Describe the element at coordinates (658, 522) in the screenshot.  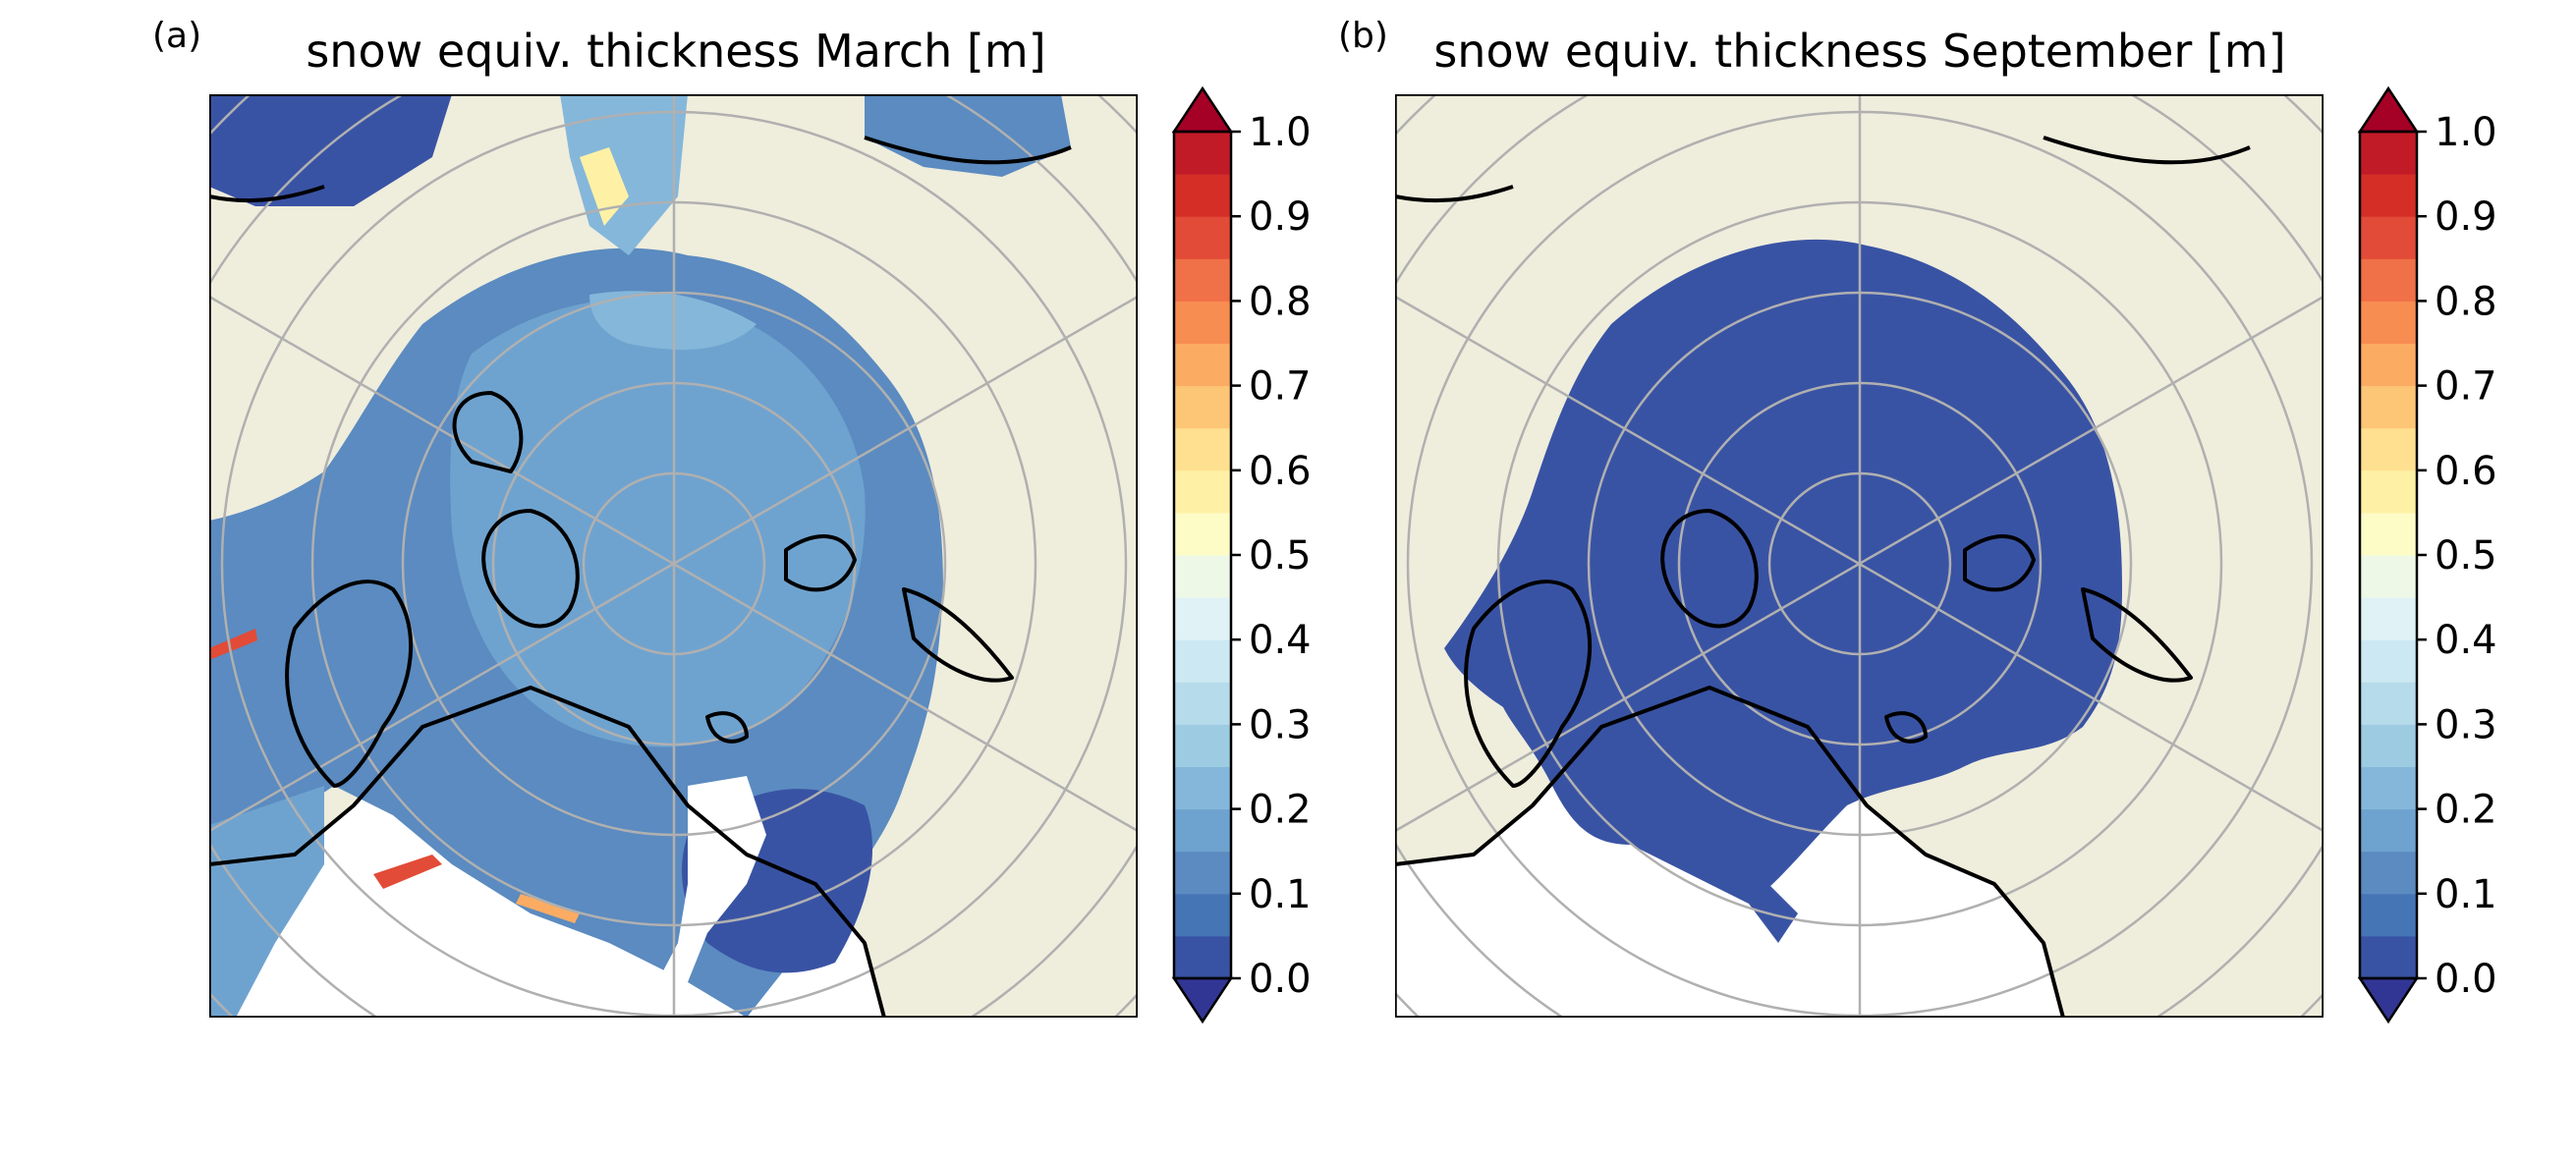
I see `panel-a-ice-central` at that location.